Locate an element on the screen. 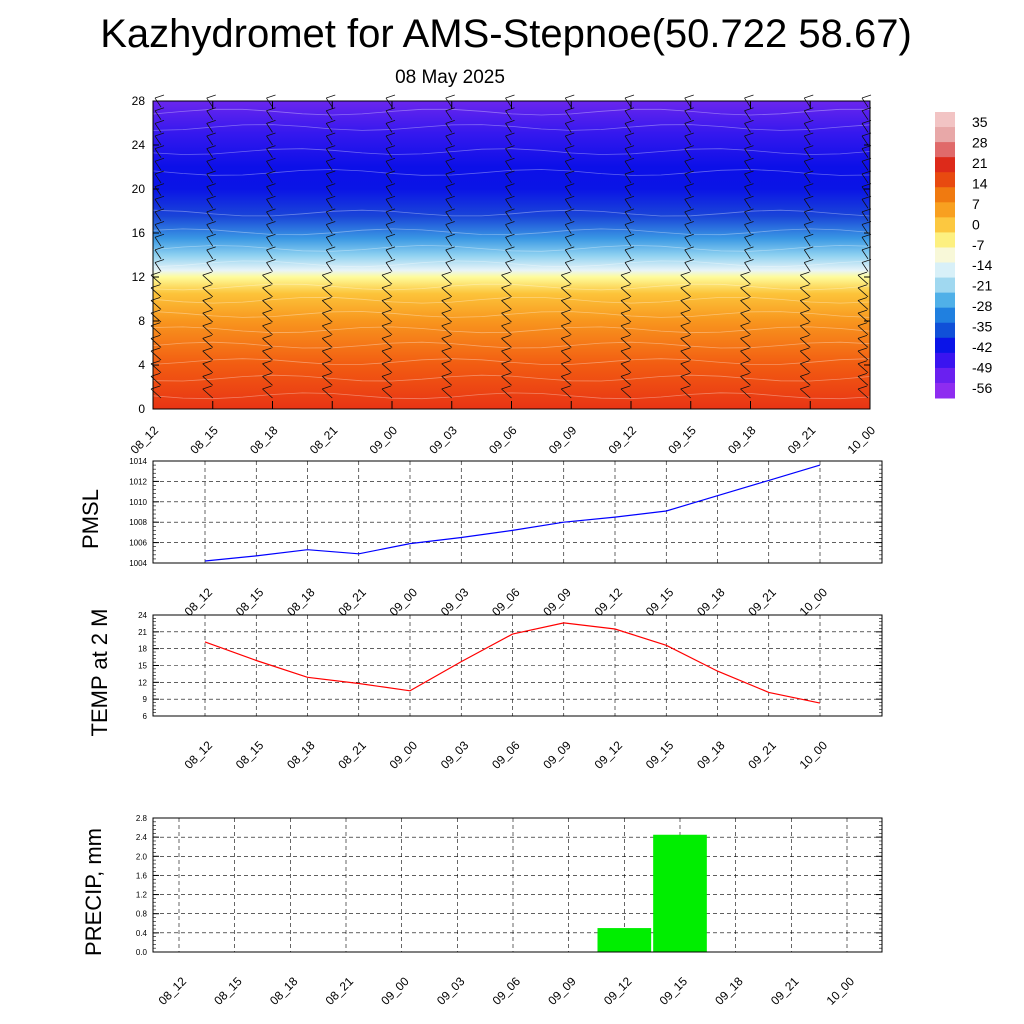 Image resolution: width=1024 pixels, height=1024 pixels. y-tick-label: 1008 is located at coordinates (138, 522).